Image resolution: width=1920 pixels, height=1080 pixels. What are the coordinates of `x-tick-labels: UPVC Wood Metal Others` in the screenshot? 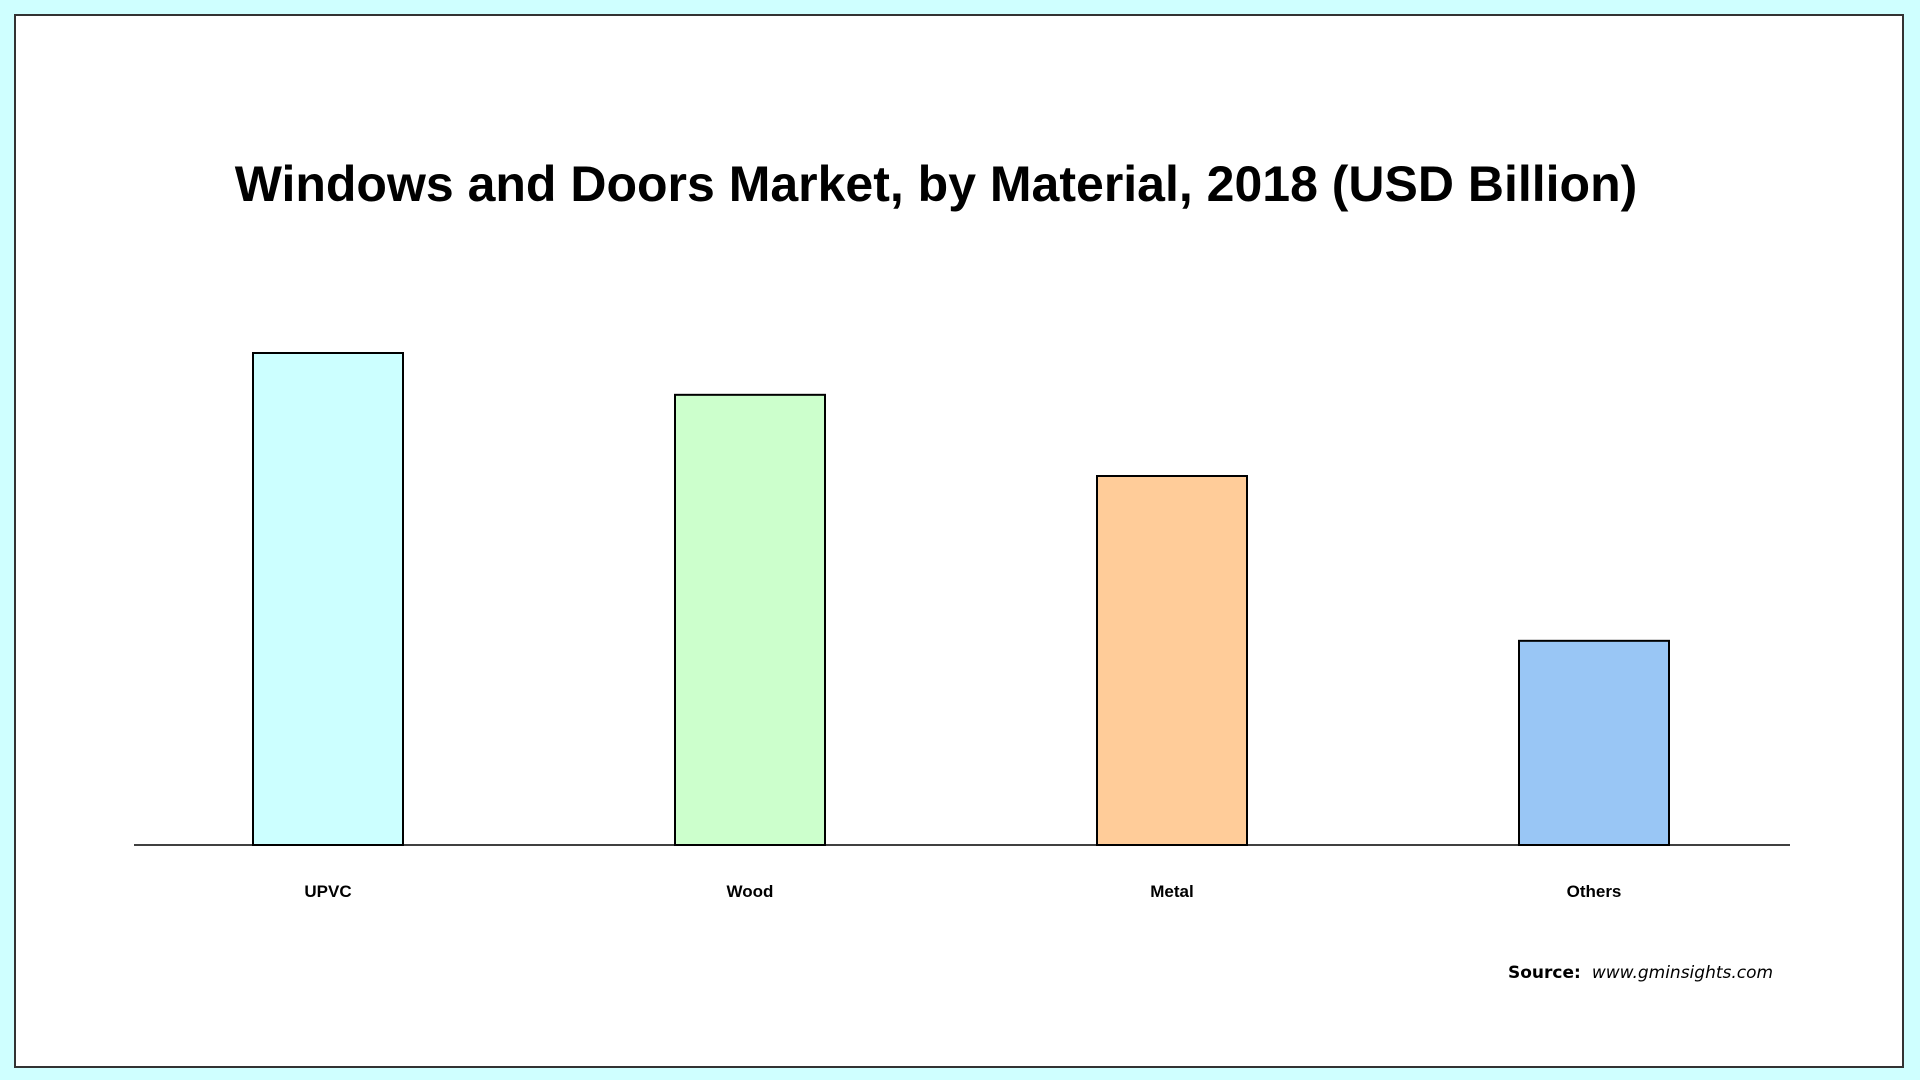 It's located at (962, 891).